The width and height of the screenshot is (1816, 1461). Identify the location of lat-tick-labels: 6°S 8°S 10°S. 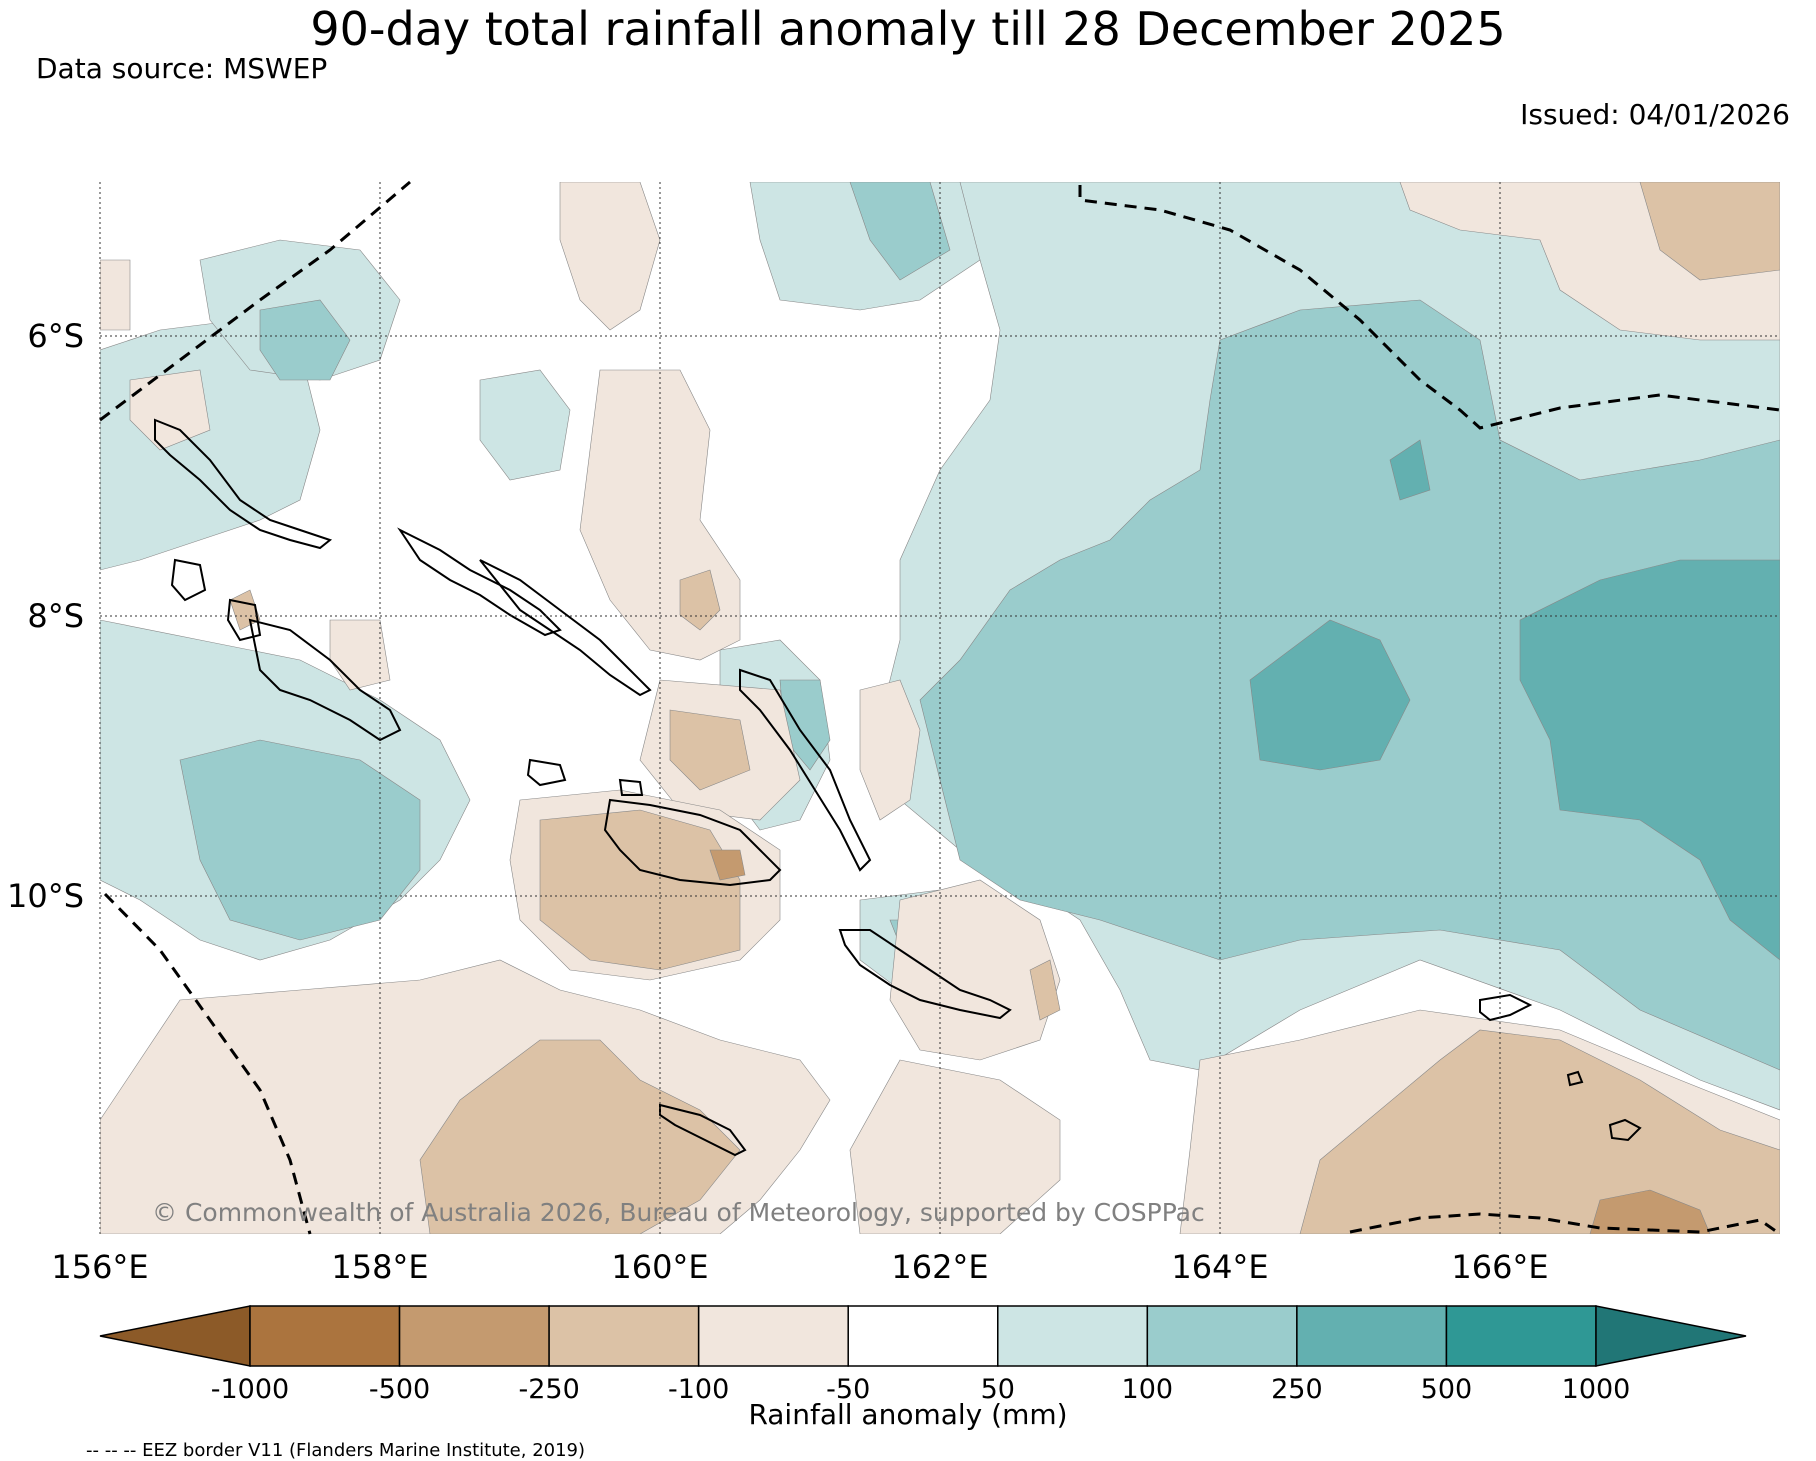
(45, 616).